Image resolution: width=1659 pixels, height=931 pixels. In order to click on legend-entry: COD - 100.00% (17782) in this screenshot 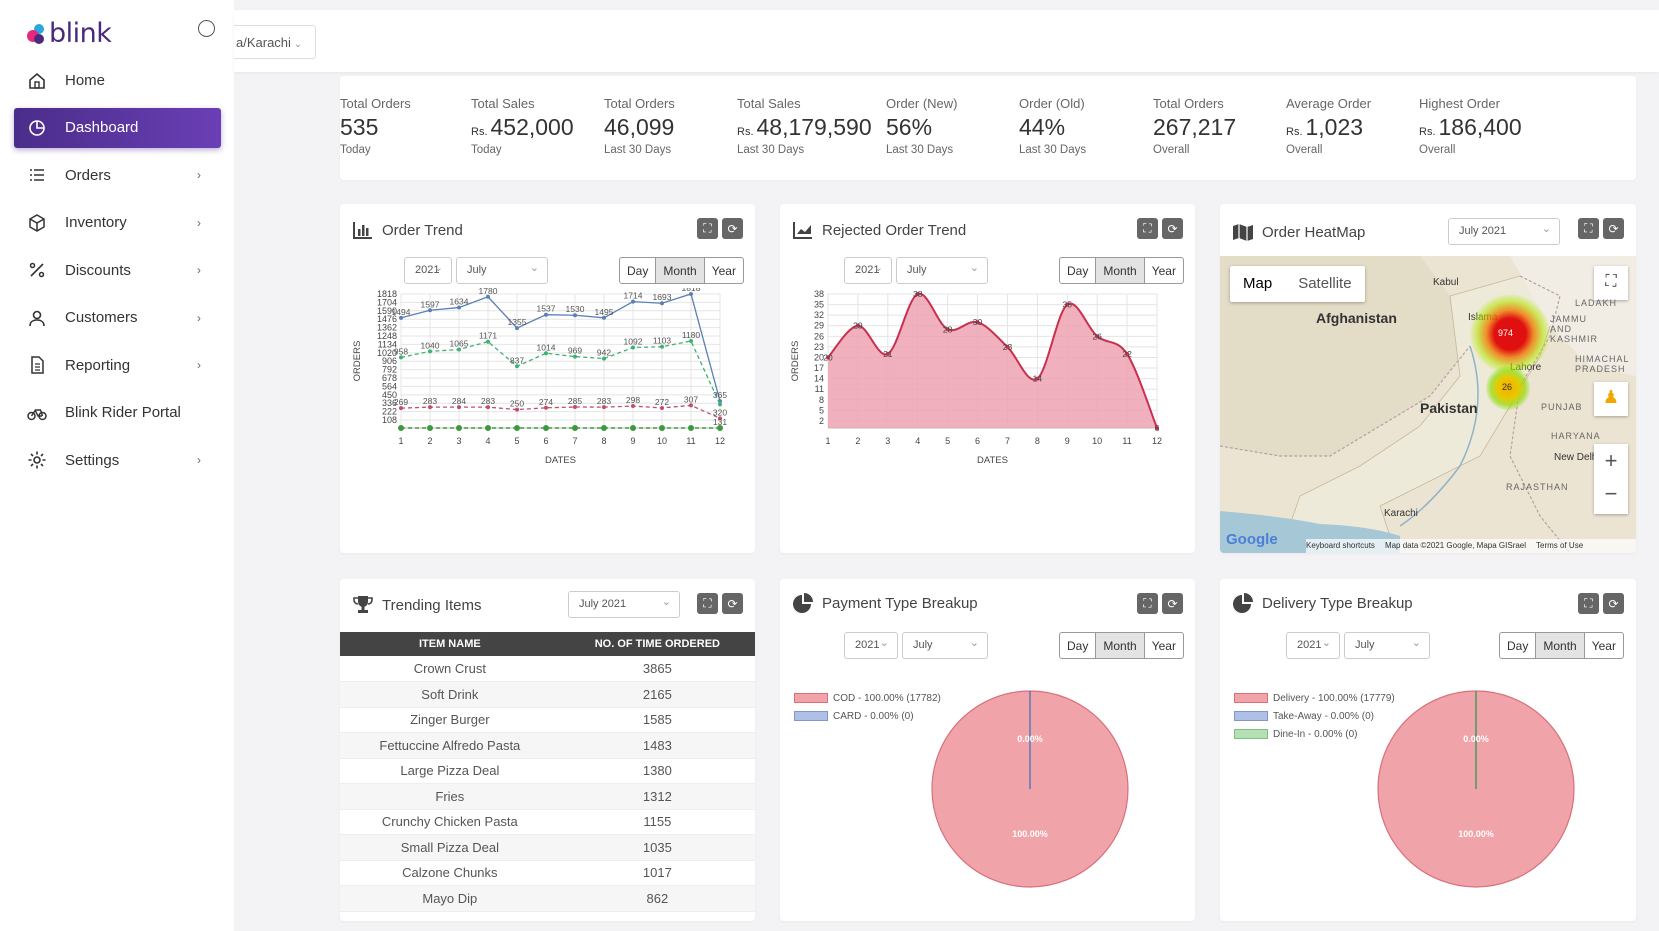, I will do `click(867, 698)`.